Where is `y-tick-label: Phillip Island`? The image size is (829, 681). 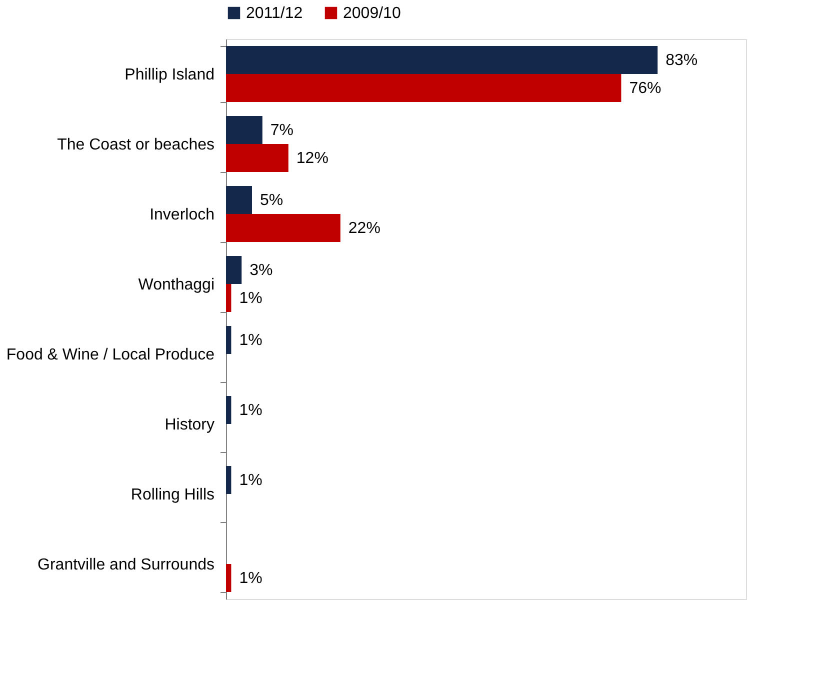
y-tick-label: Phillip Island is located at coordinates (169, 75).